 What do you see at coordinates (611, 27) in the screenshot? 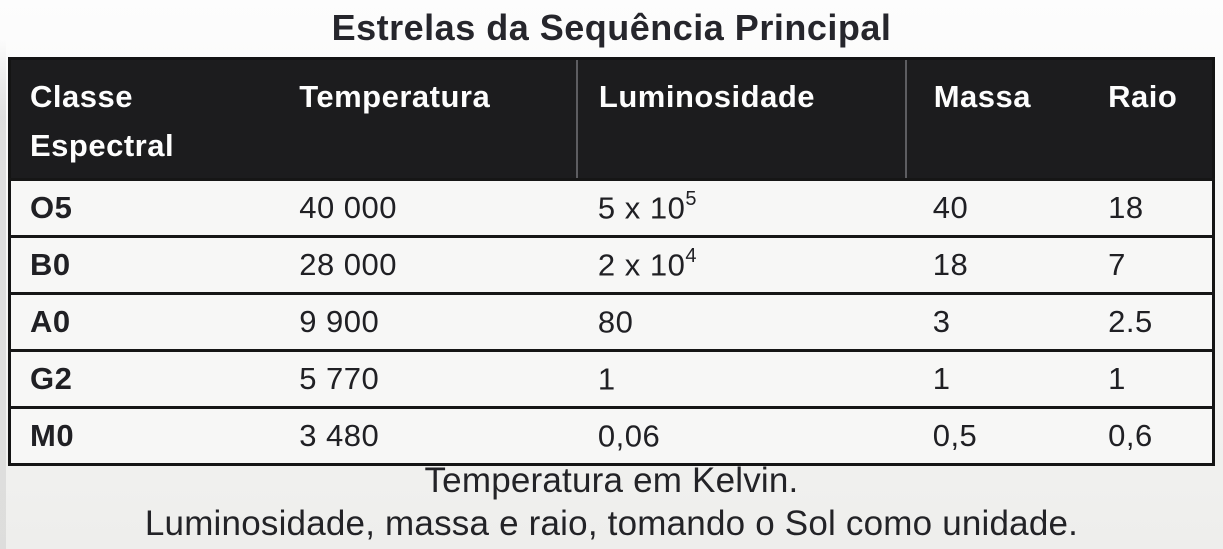
I see `page-title: Estrelas da Sequência Principal` at bounding box center [611, 27].